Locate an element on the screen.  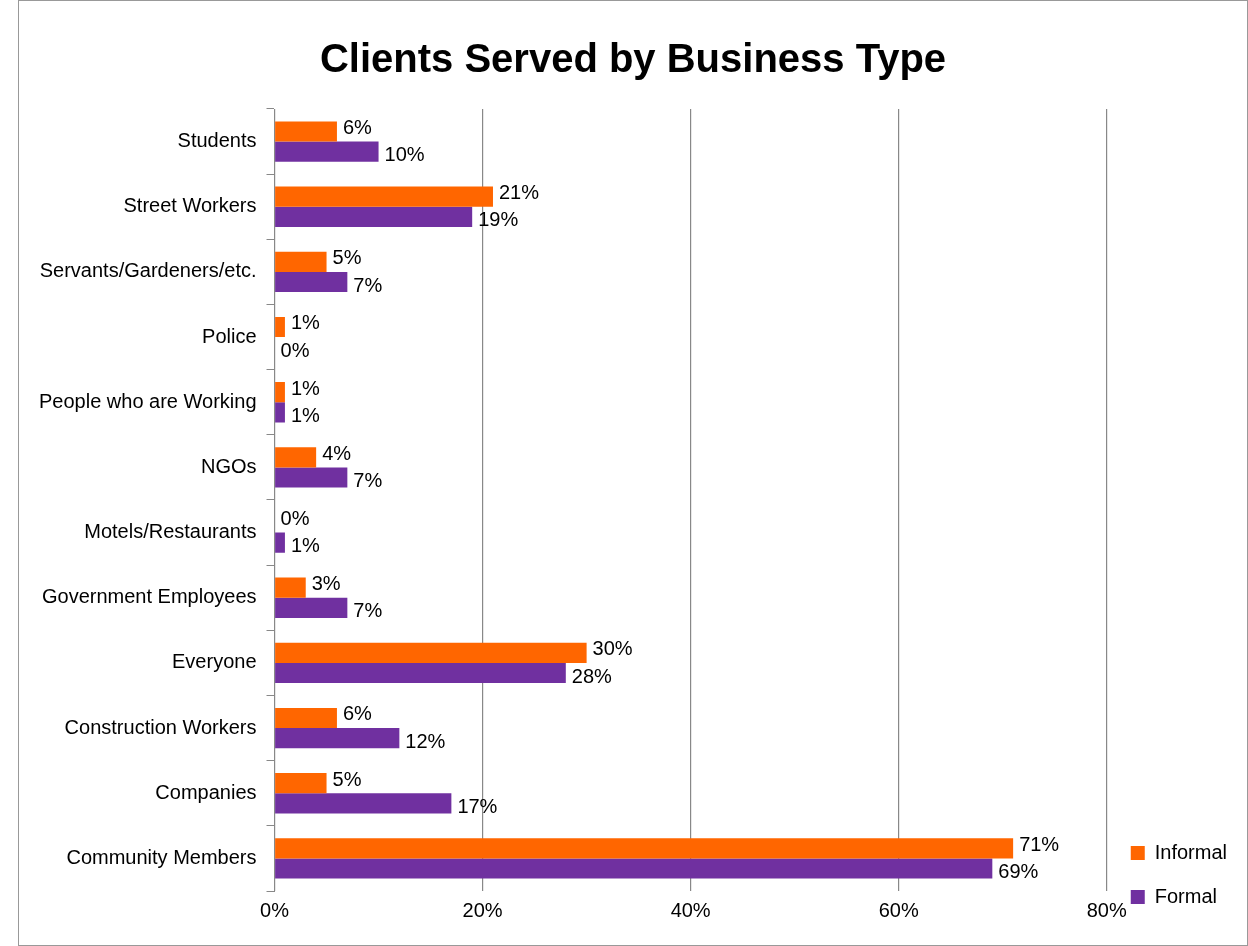
legend-label: Formal is located at coordinates (1185, 895).